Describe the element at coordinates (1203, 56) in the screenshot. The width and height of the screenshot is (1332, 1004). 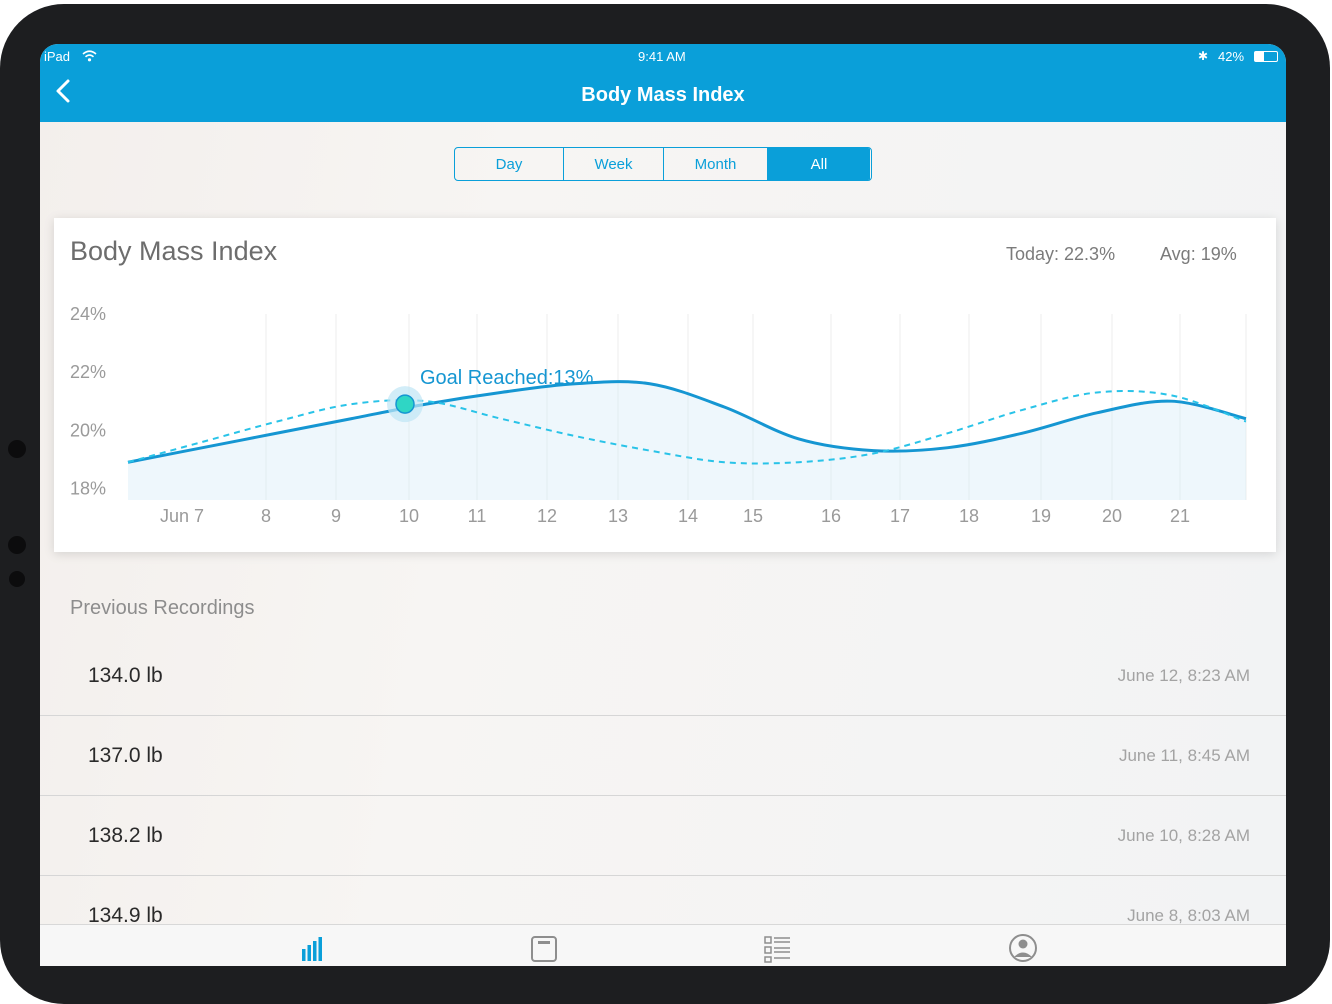
I see `bluetooth-icon: ✱` at that location.